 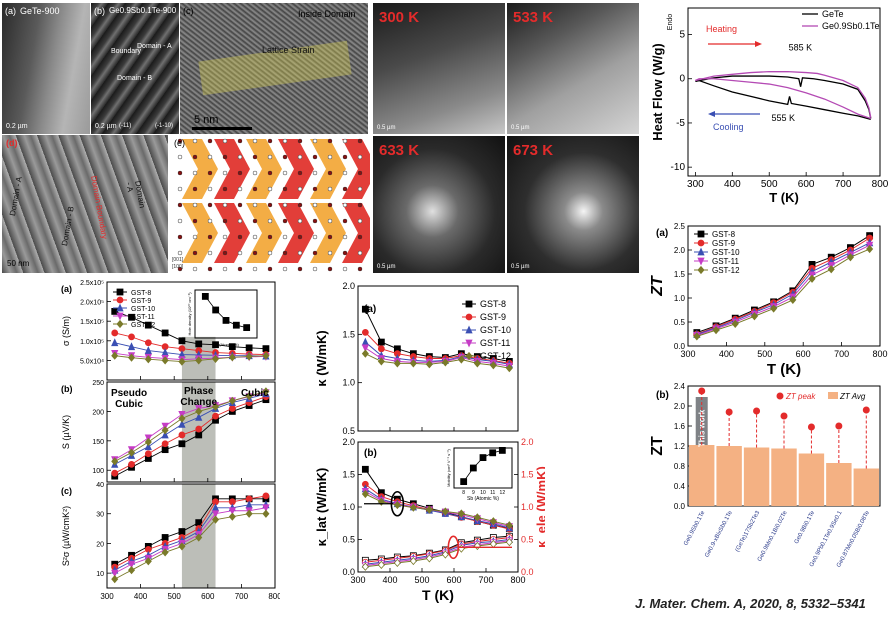 I want to click on scale-bar: 50 nm, so click(x=18, y=263).